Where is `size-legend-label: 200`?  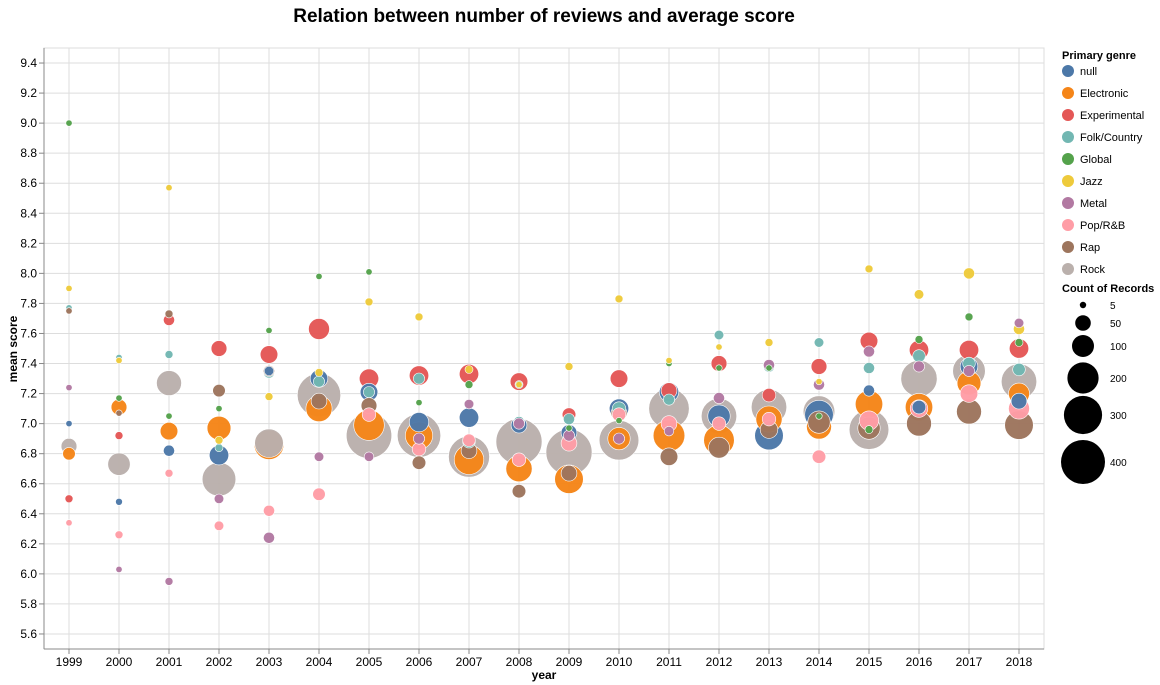
size-legend-label: 200 is located at coordinates (1118, 379).